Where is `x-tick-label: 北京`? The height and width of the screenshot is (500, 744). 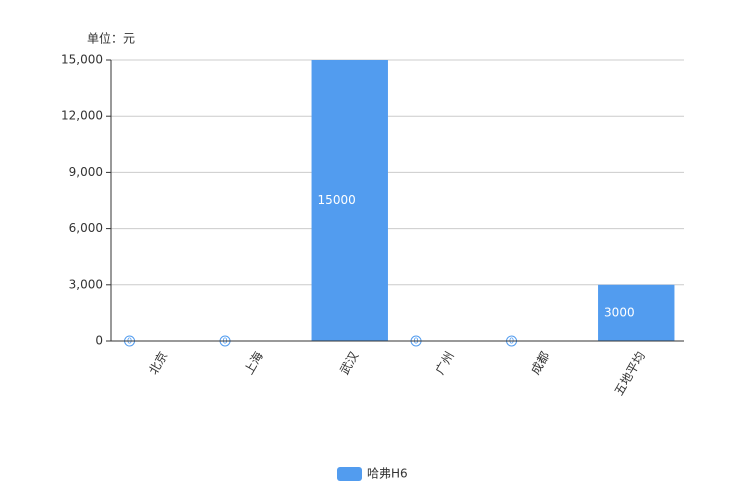
x-tick-label: 北京 is located at coordinates (158, 363).